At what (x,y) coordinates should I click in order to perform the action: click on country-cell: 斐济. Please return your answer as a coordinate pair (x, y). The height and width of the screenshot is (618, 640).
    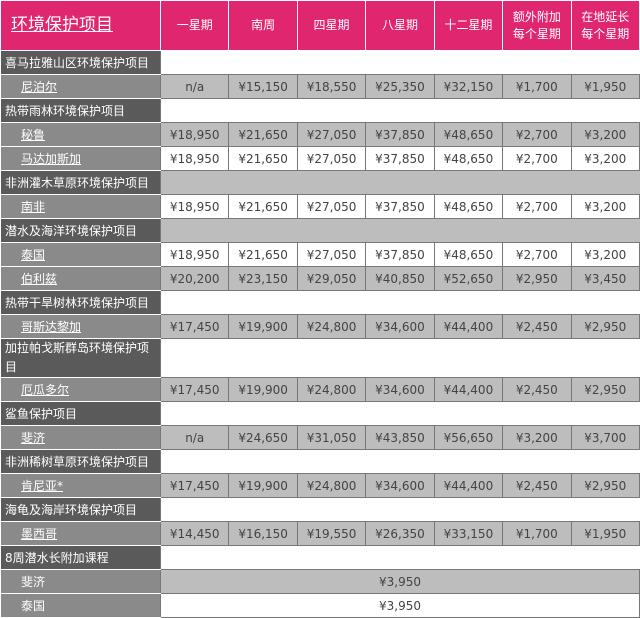
    Looking at the image, I should click on (80, 437).